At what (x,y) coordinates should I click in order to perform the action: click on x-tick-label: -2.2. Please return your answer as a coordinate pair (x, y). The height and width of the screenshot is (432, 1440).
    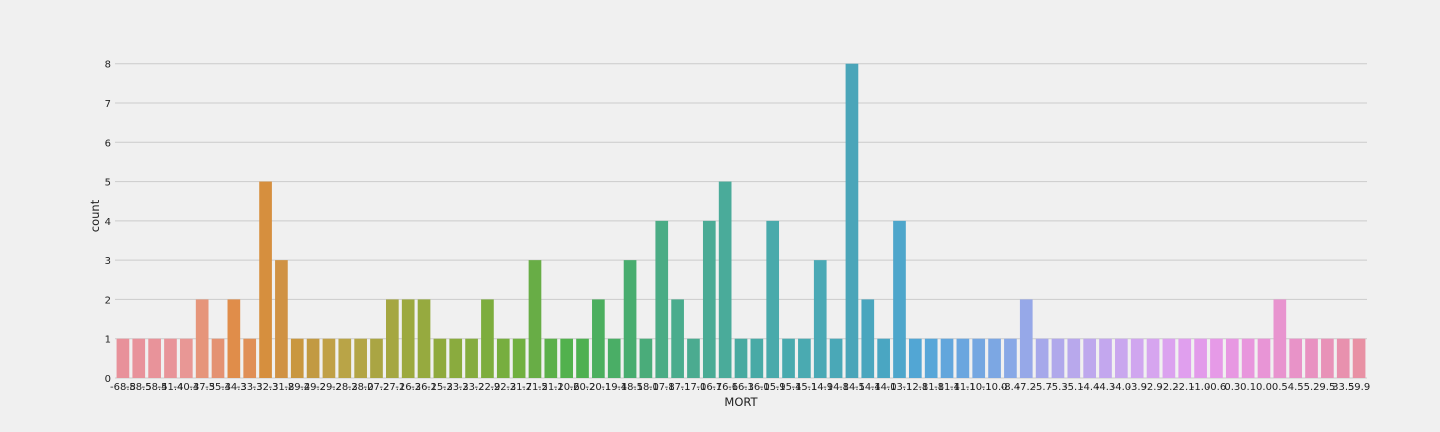
    Looking at the image, I should click on (1169, 387).